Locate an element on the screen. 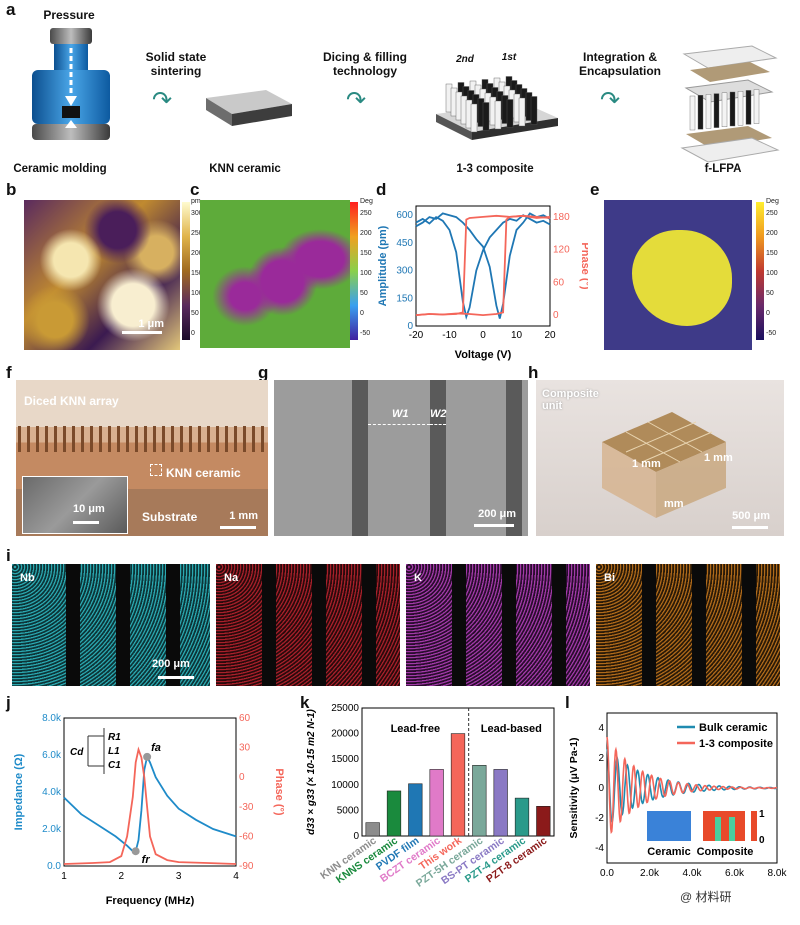  x-tick-label: 6.0k is located at coordinates (735, 873).